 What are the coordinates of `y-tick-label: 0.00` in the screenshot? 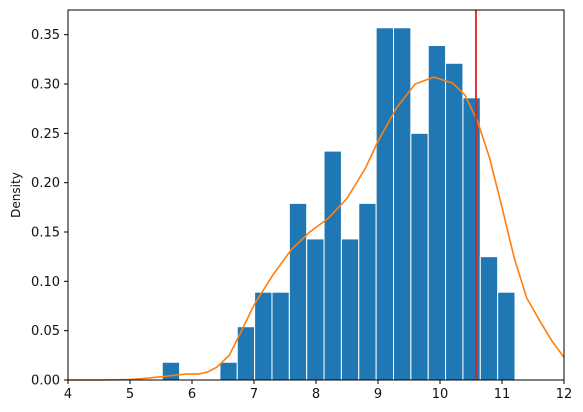 It's located at (45, 381).